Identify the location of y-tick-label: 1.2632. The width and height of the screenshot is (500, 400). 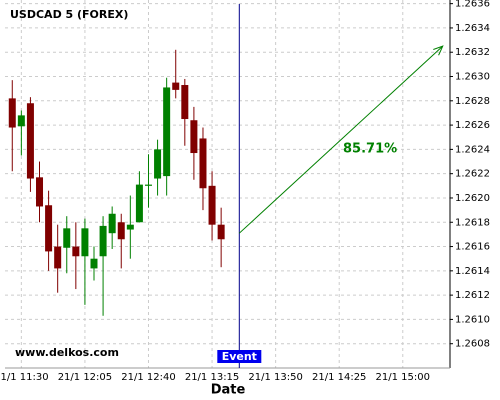
(472, 52).